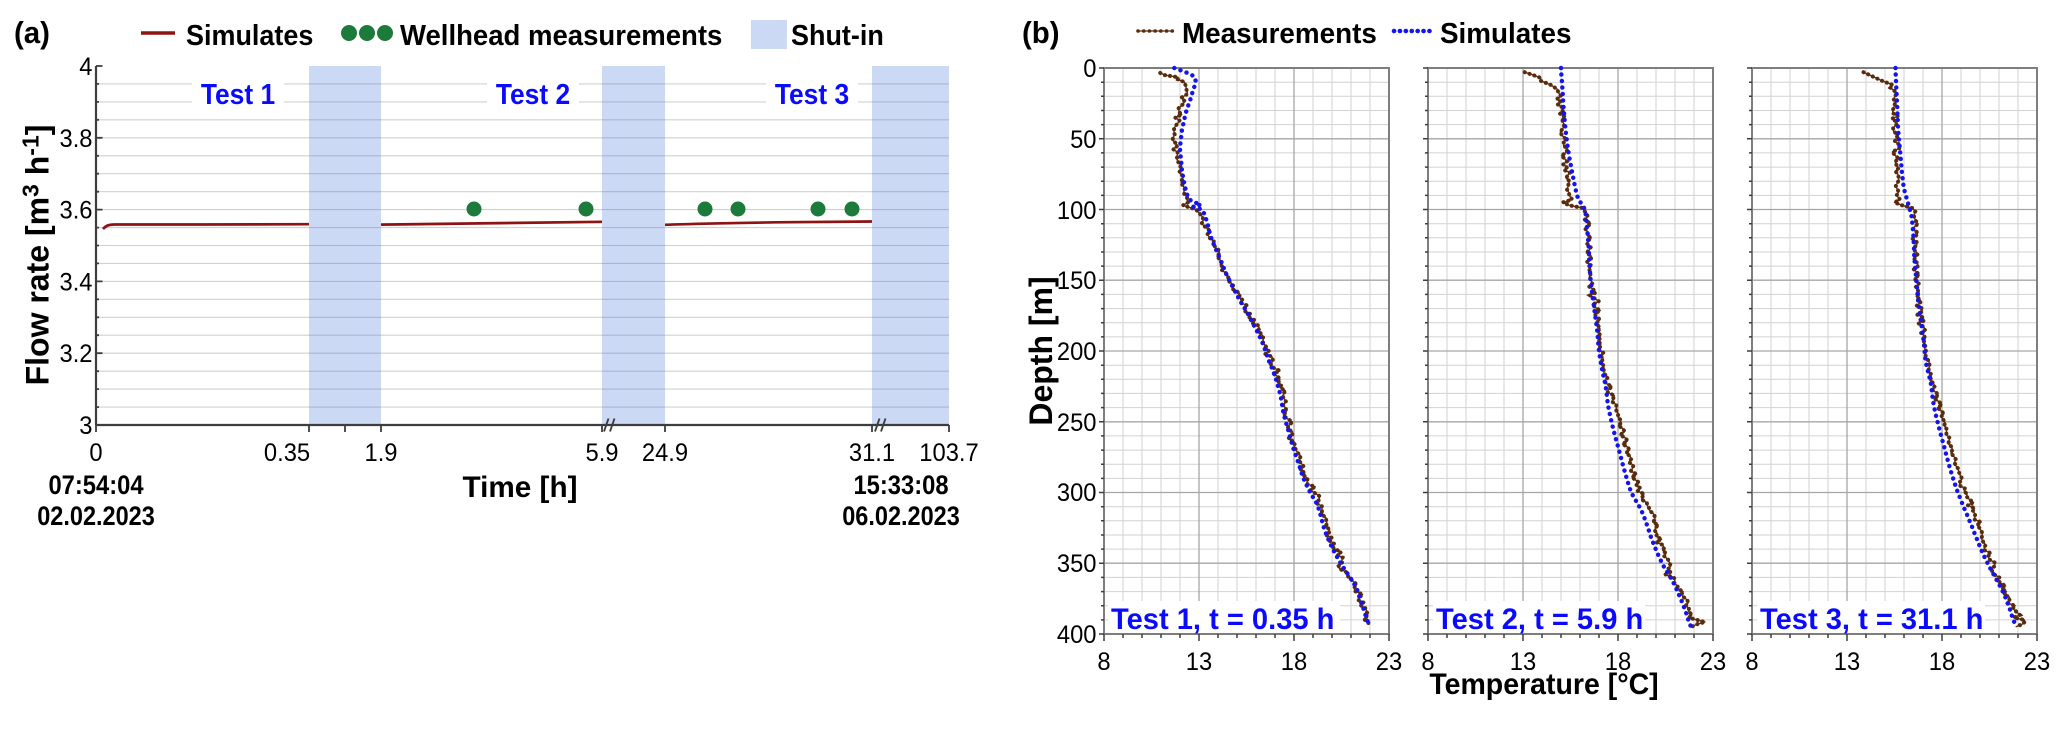 The image size is (2067, 730). I want to click on svg-text: 350, so click(1077, 564).